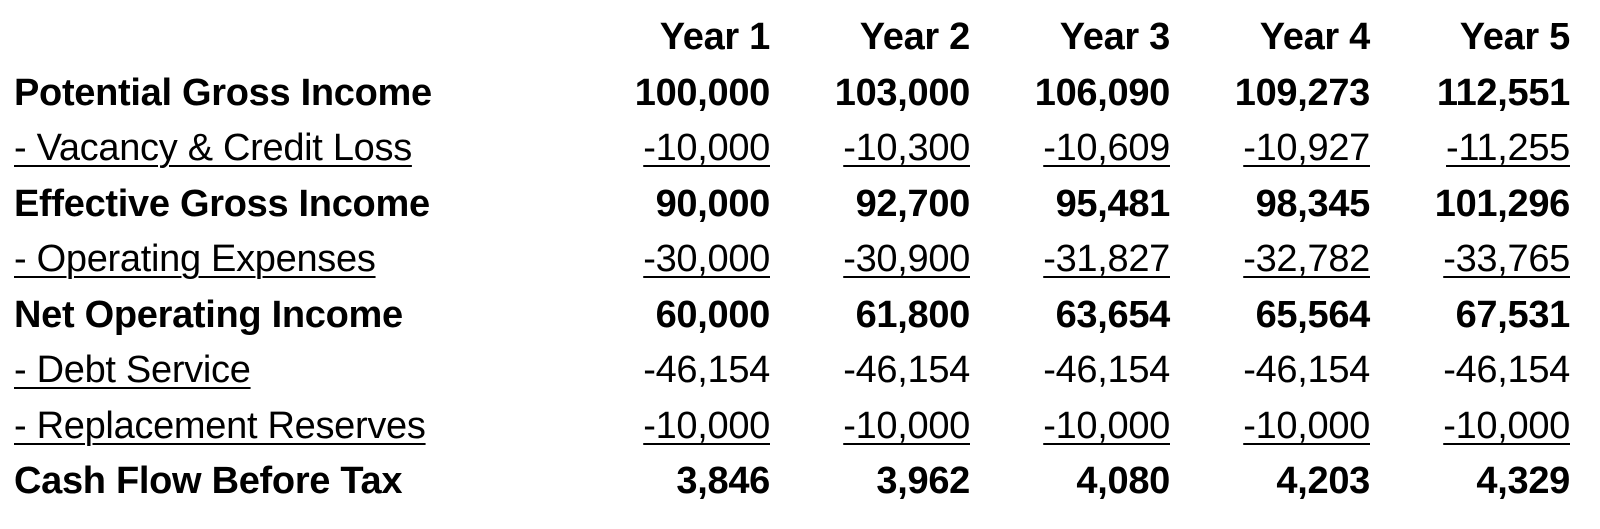  What do you see at coordinates (292, 38) in the screenshot?
I see `header-blank-cell` at bounding box center [292, 38].